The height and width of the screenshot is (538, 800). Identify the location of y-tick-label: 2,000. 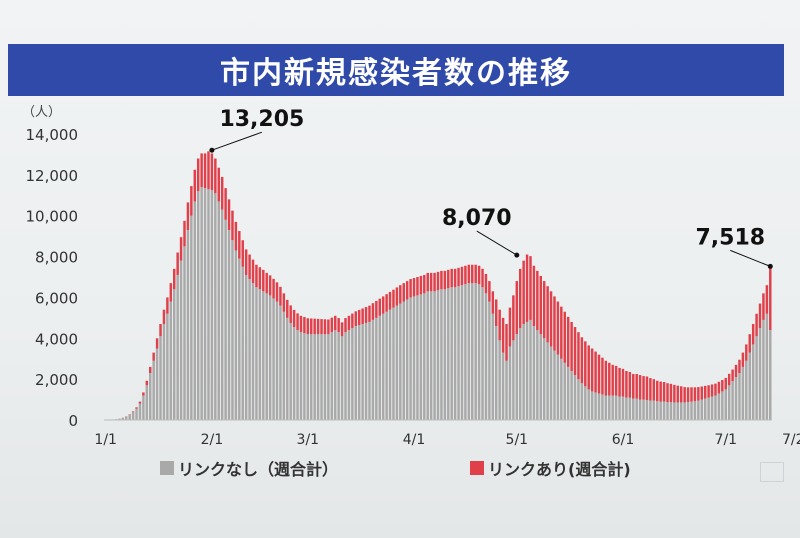
(56, 380).